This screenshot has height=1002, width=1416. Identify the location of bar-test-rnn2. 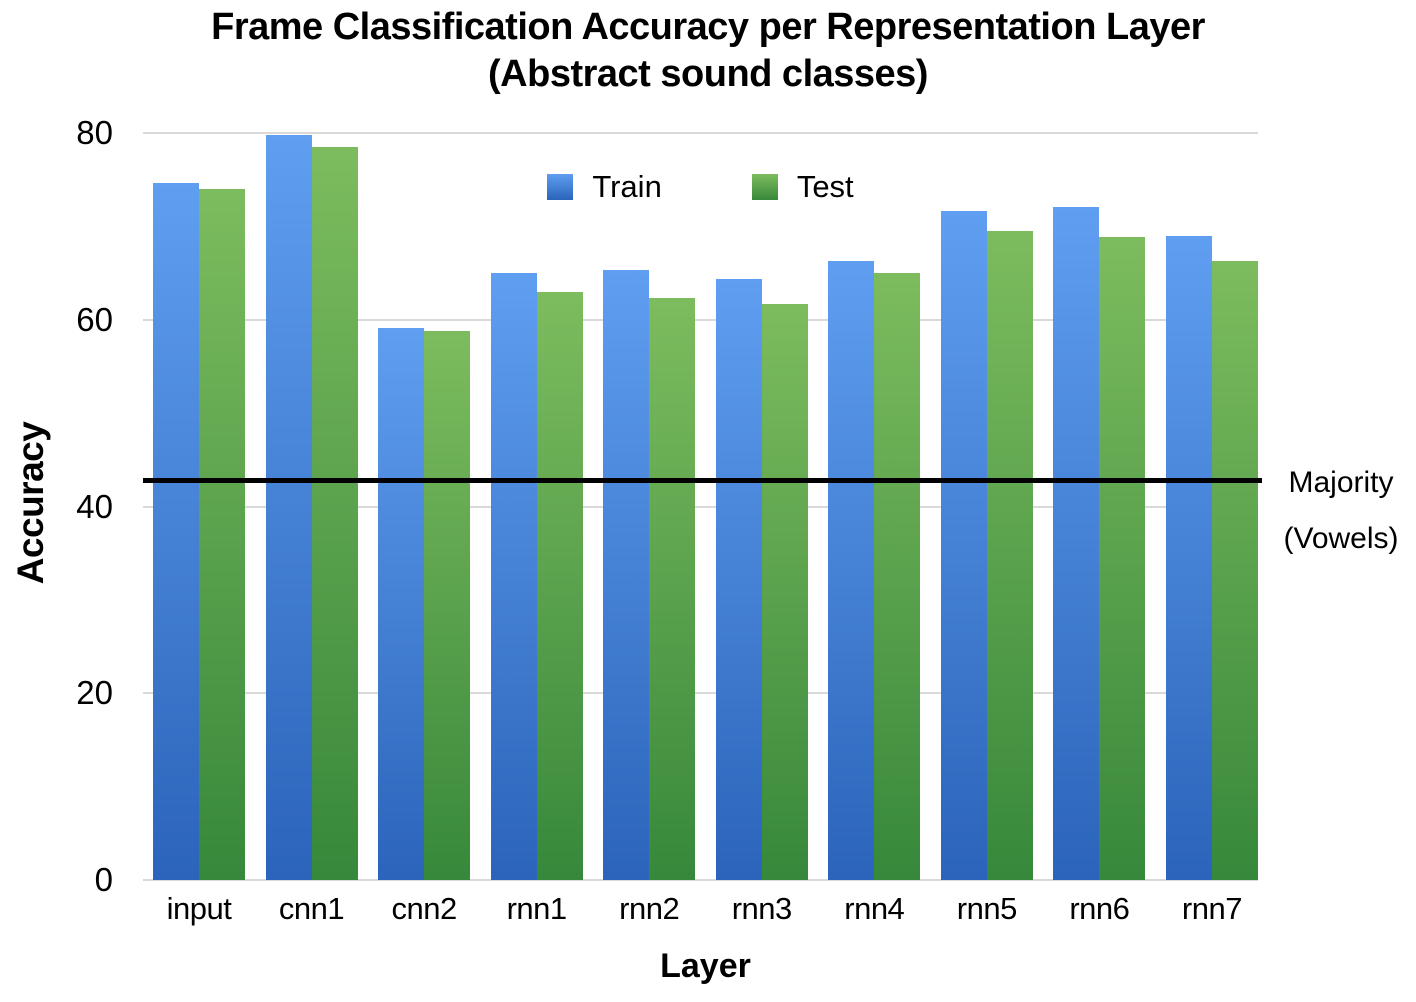
(672, 589).